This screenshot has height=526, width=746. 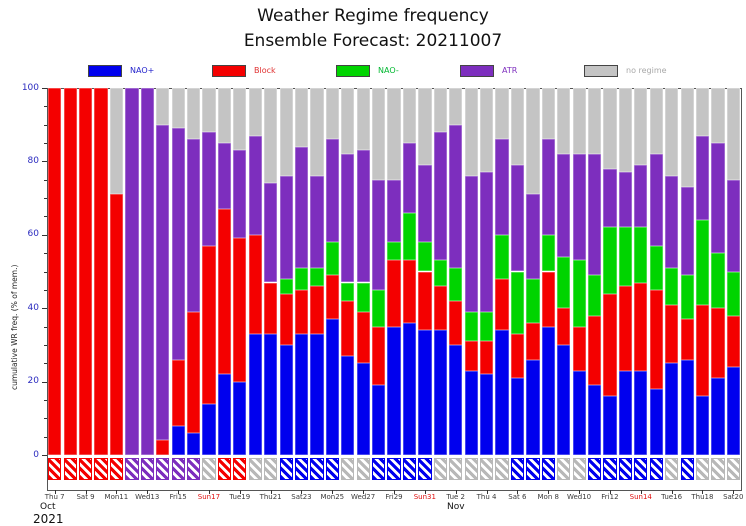 I want to click on x-tick-label: Tue16, so click(x=672, y=497).